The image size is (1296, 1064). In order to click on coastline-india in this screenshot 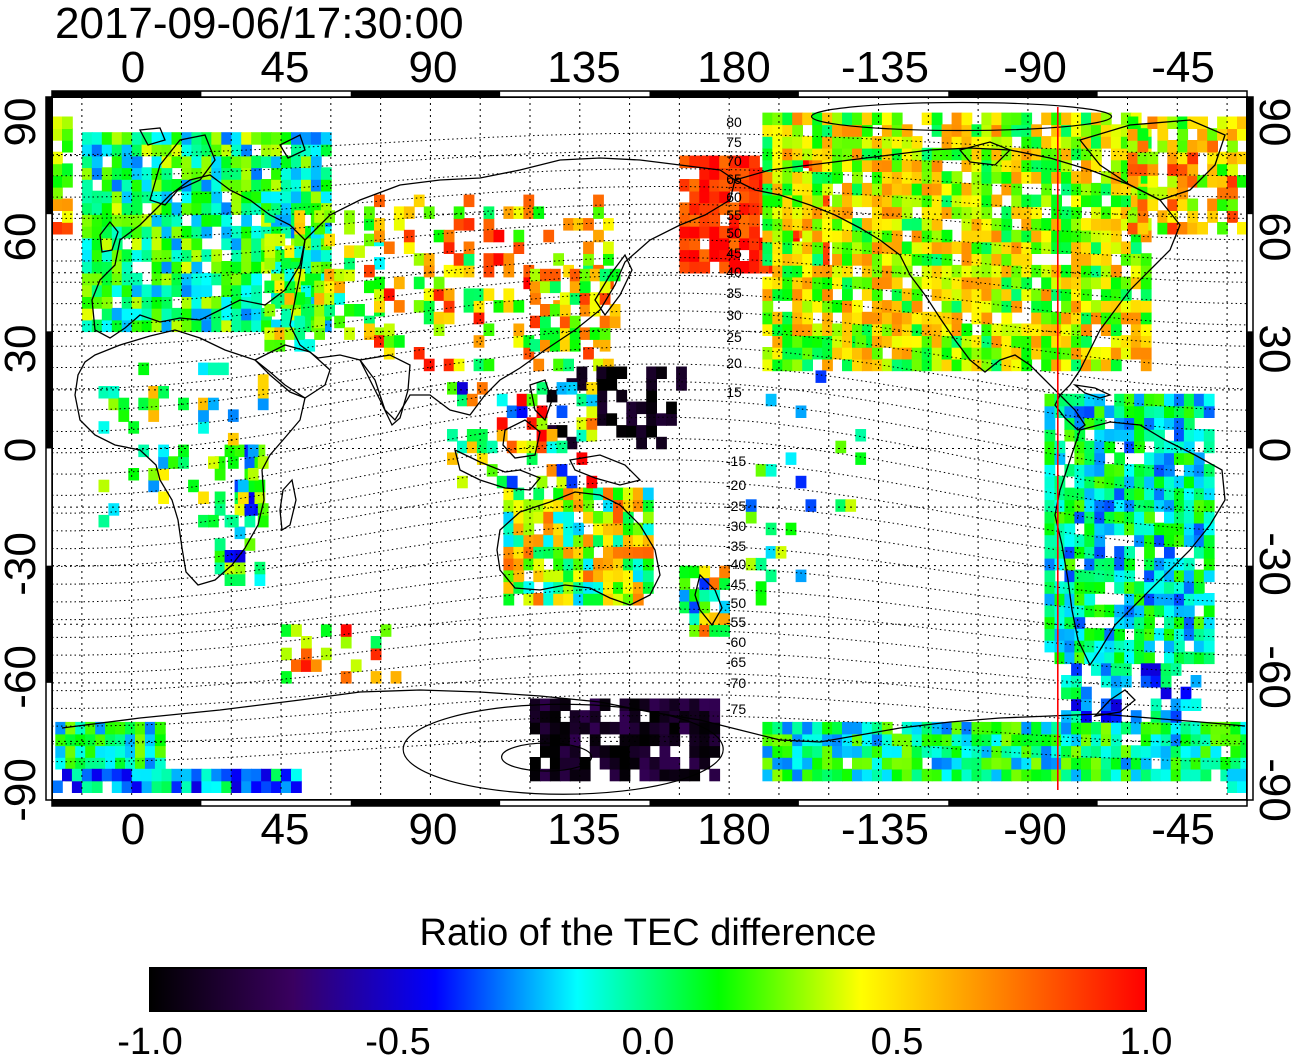, I will do `click(385, 390)`.